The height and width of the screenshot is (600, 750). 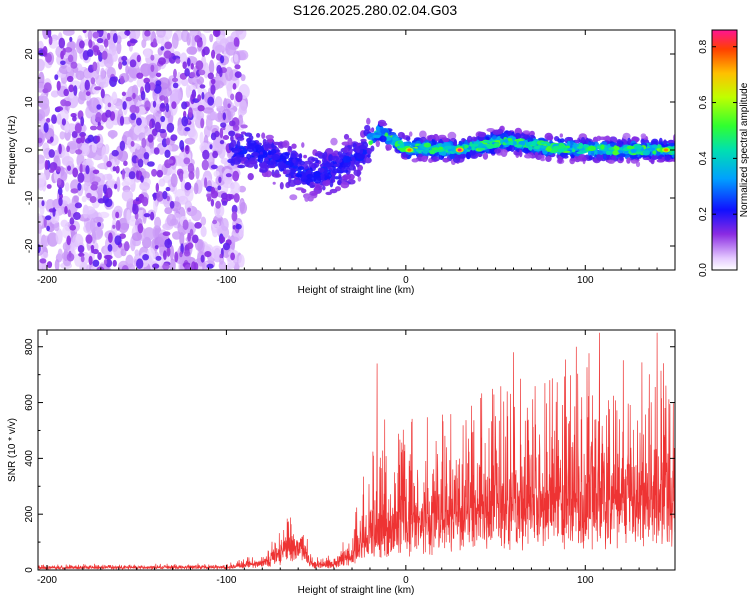 I want to click on snr-x-tick-label: -100, so click(x=226, y=580).